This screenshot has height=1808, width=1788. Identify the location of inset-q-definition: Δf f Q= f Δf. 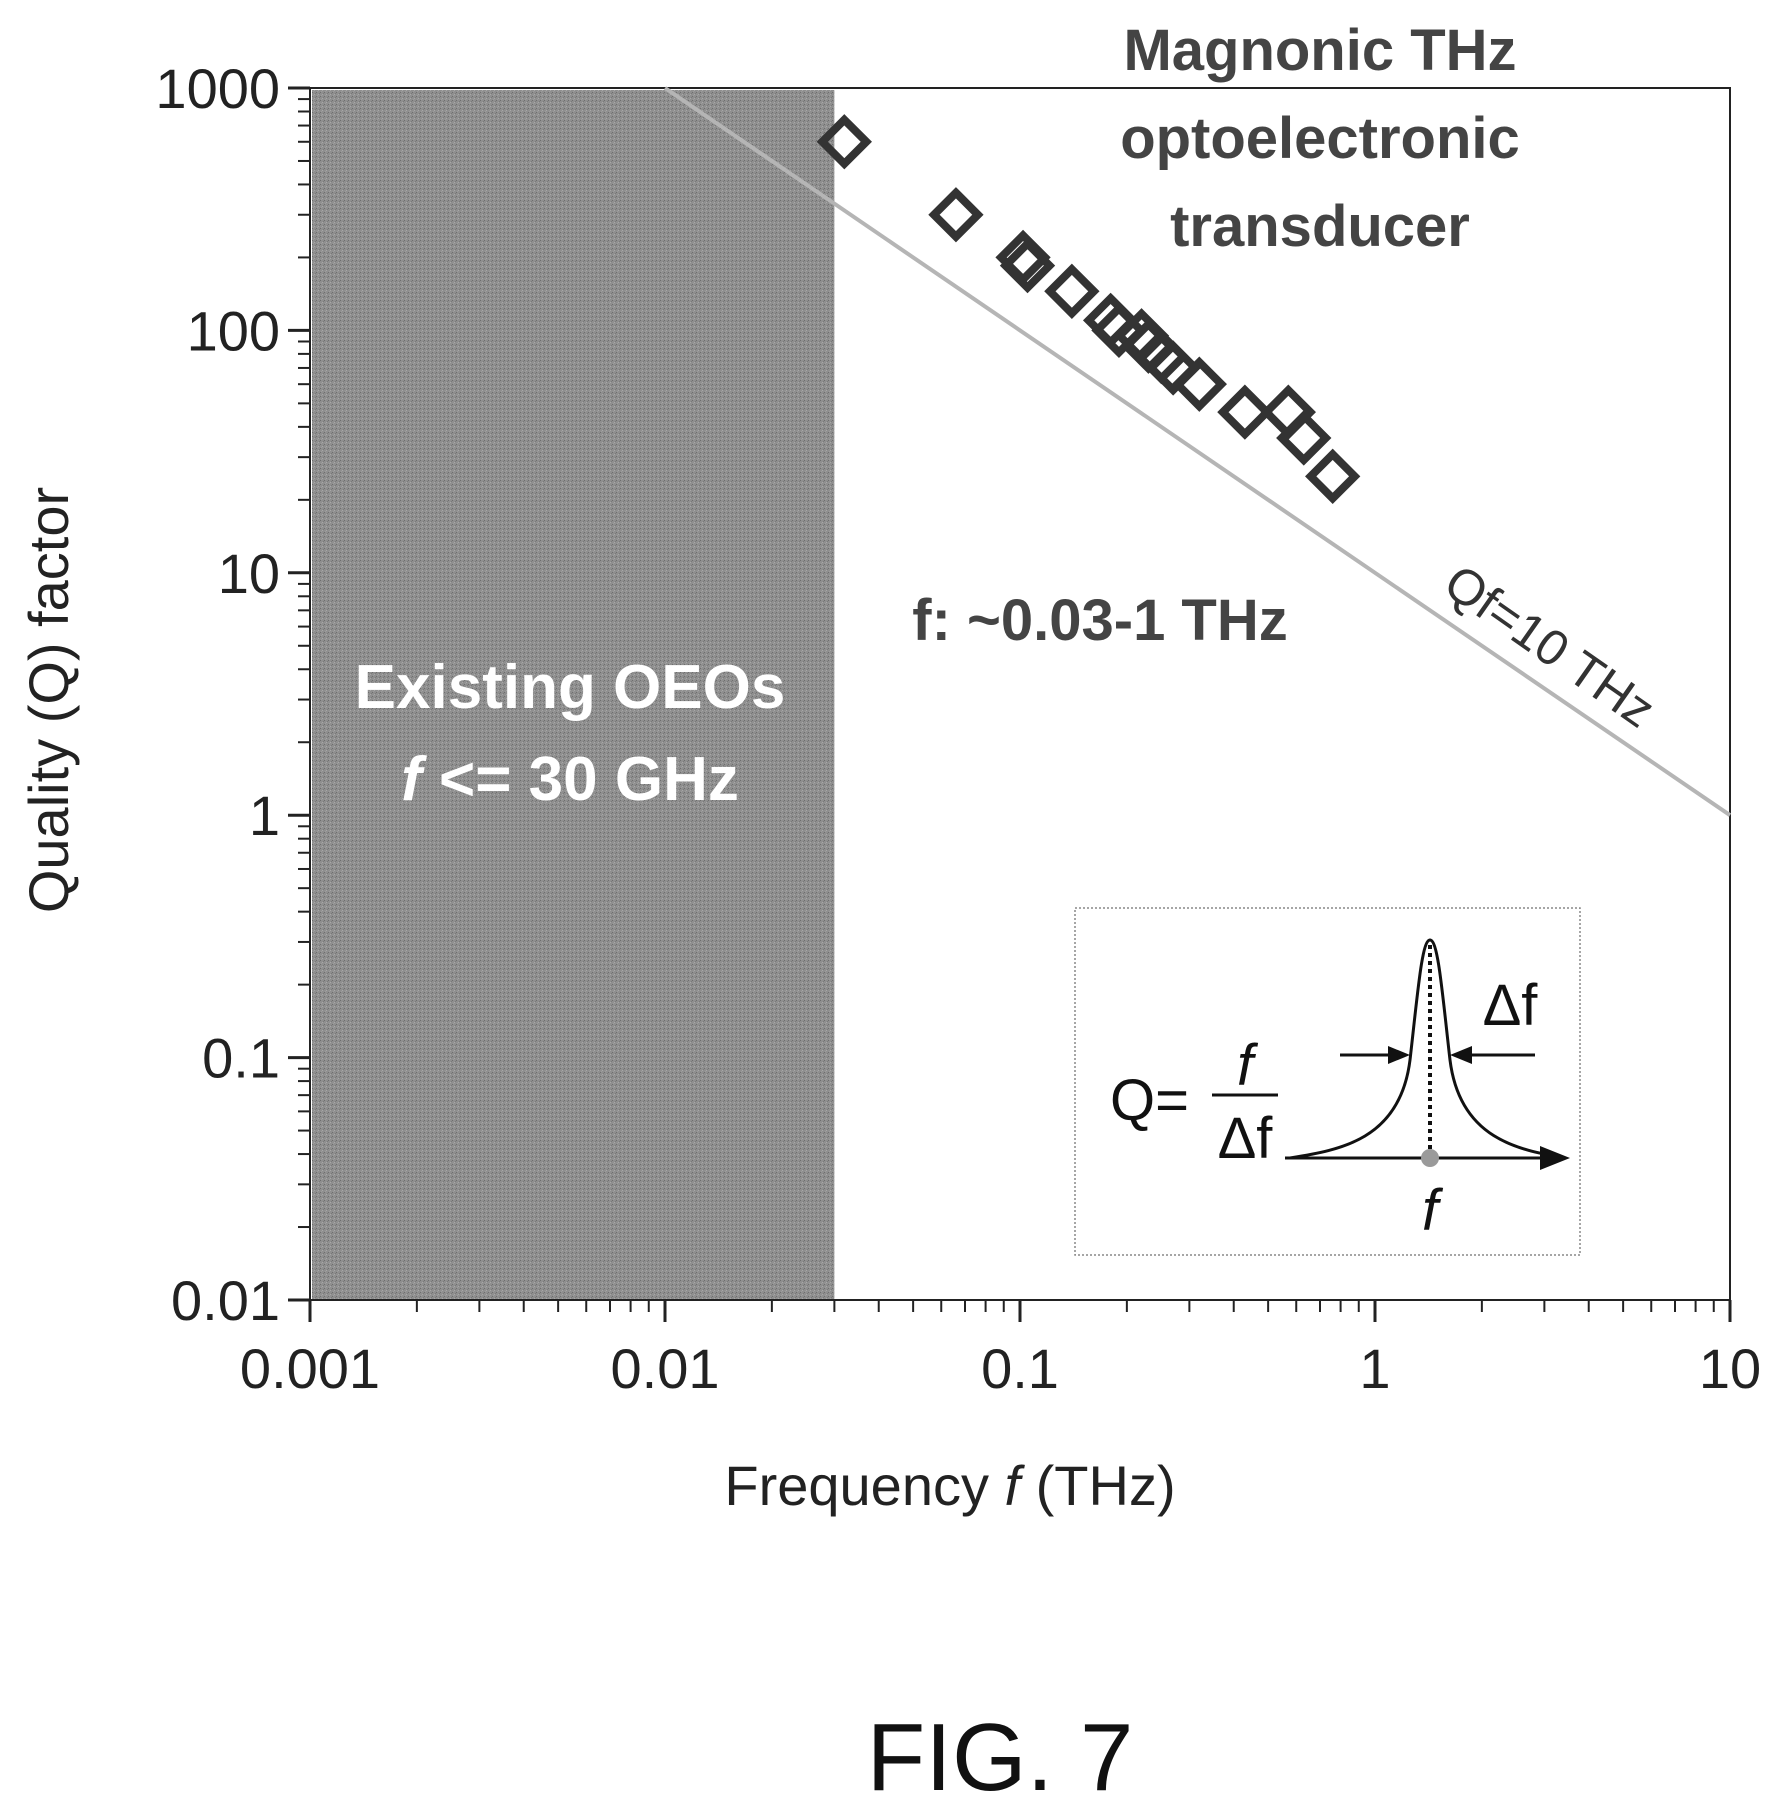
(1327, 1081).